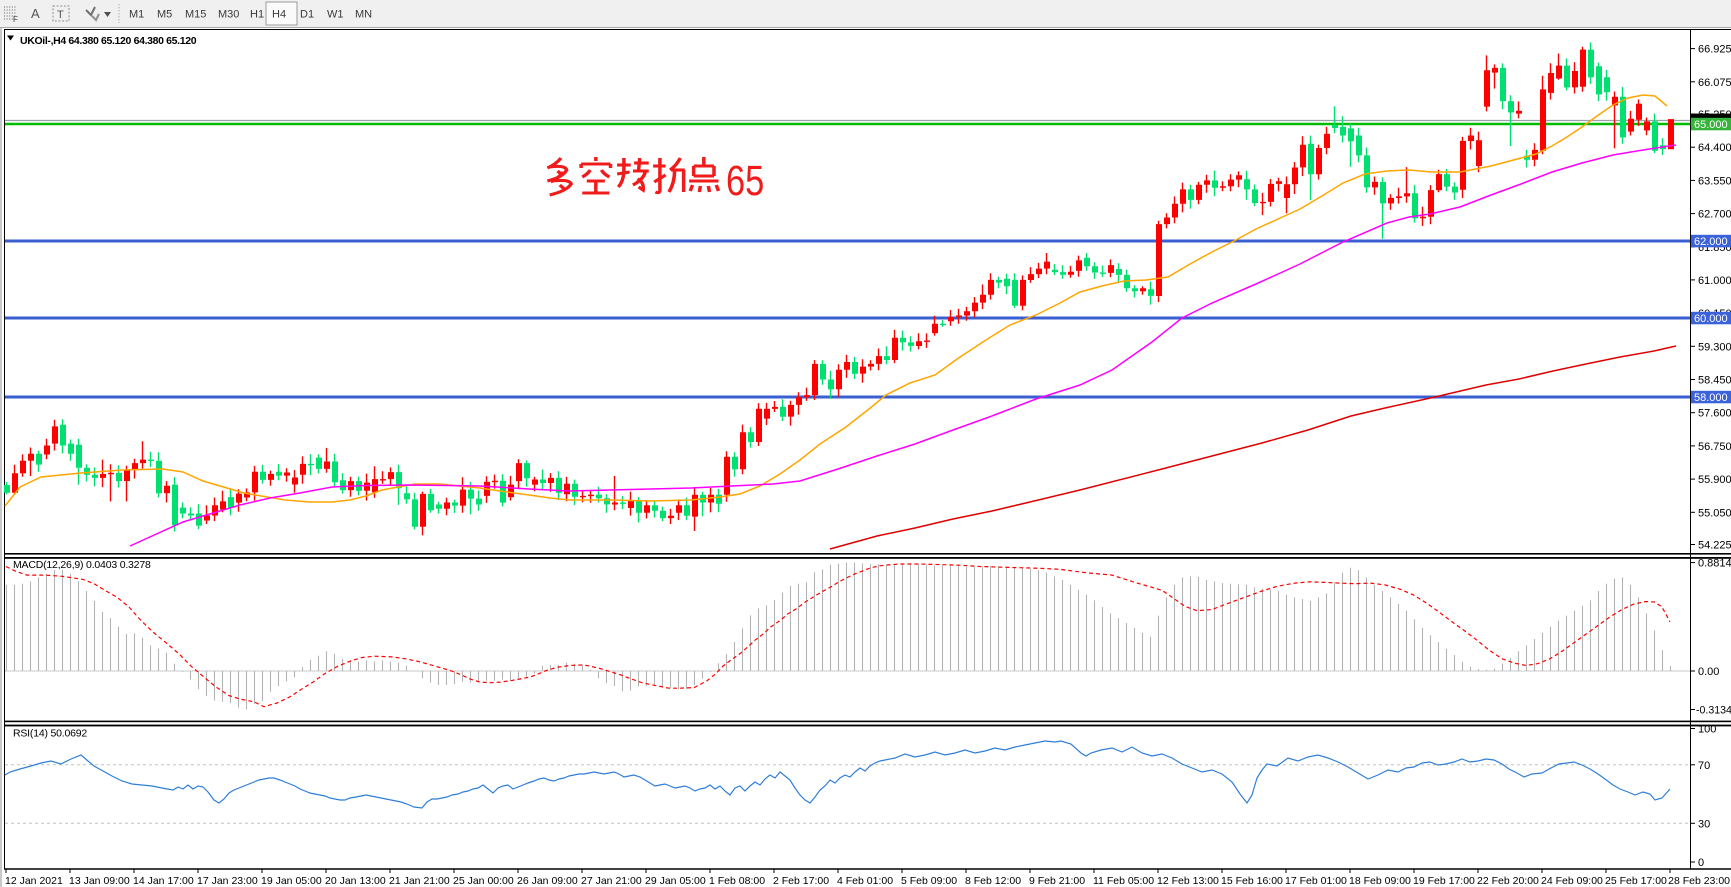  Describe the element at coordinates (34, 881) in the screenshot. I see `svg-text: 12 Jan 2021` at that location.